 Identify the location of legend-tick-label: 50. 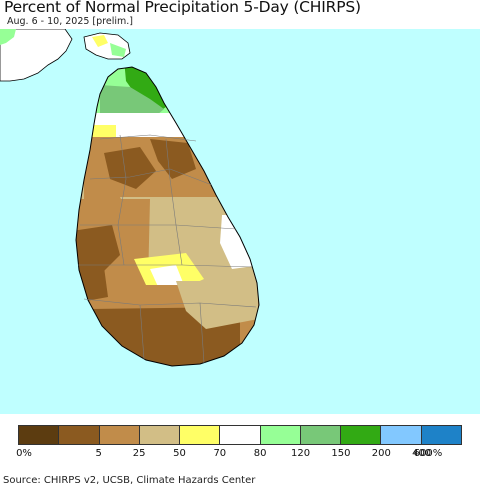
(179, 453).